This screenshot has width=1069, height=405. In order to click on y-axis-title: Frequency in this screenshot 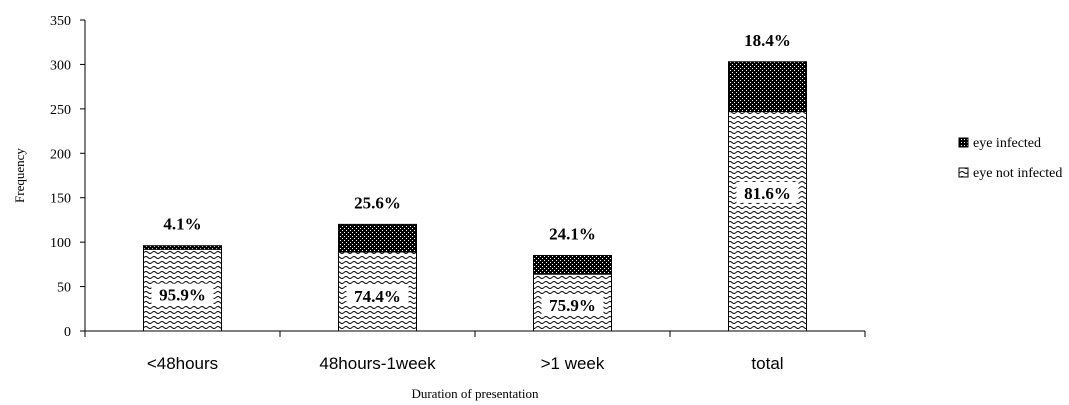, I will do `click(19, 175)`.